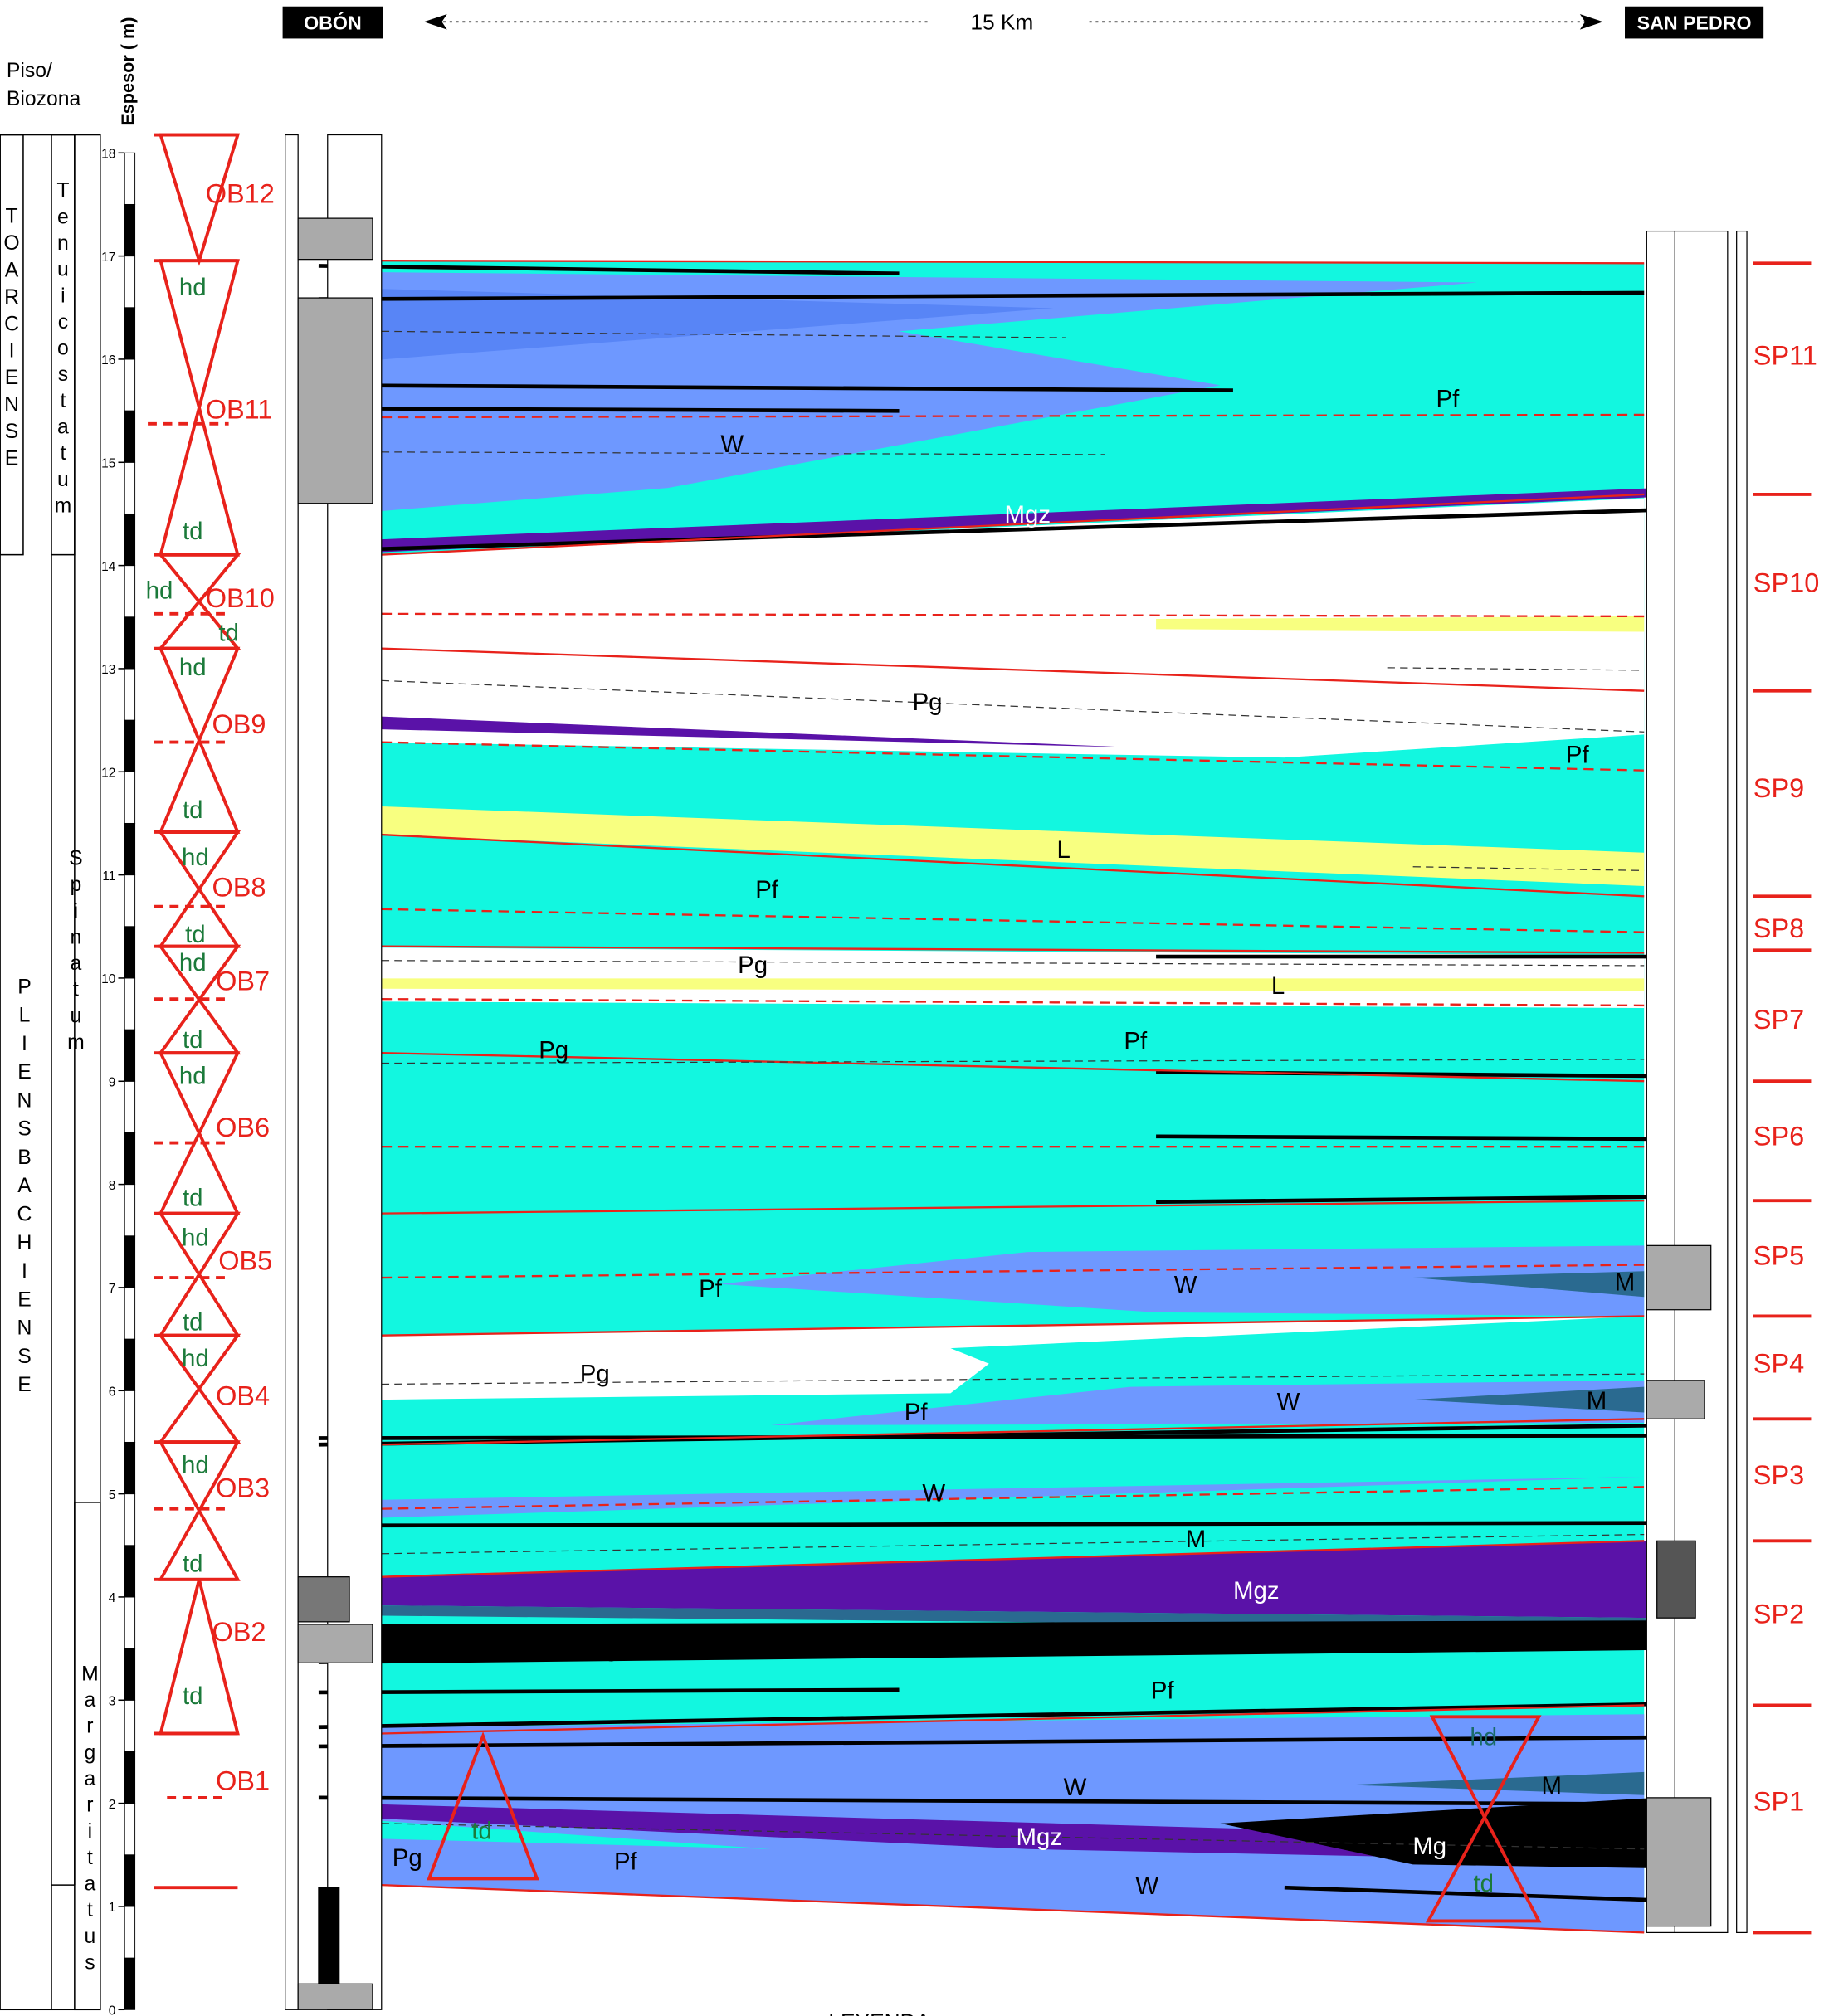  I want to click on tick-label: 13, so click(108, 670).